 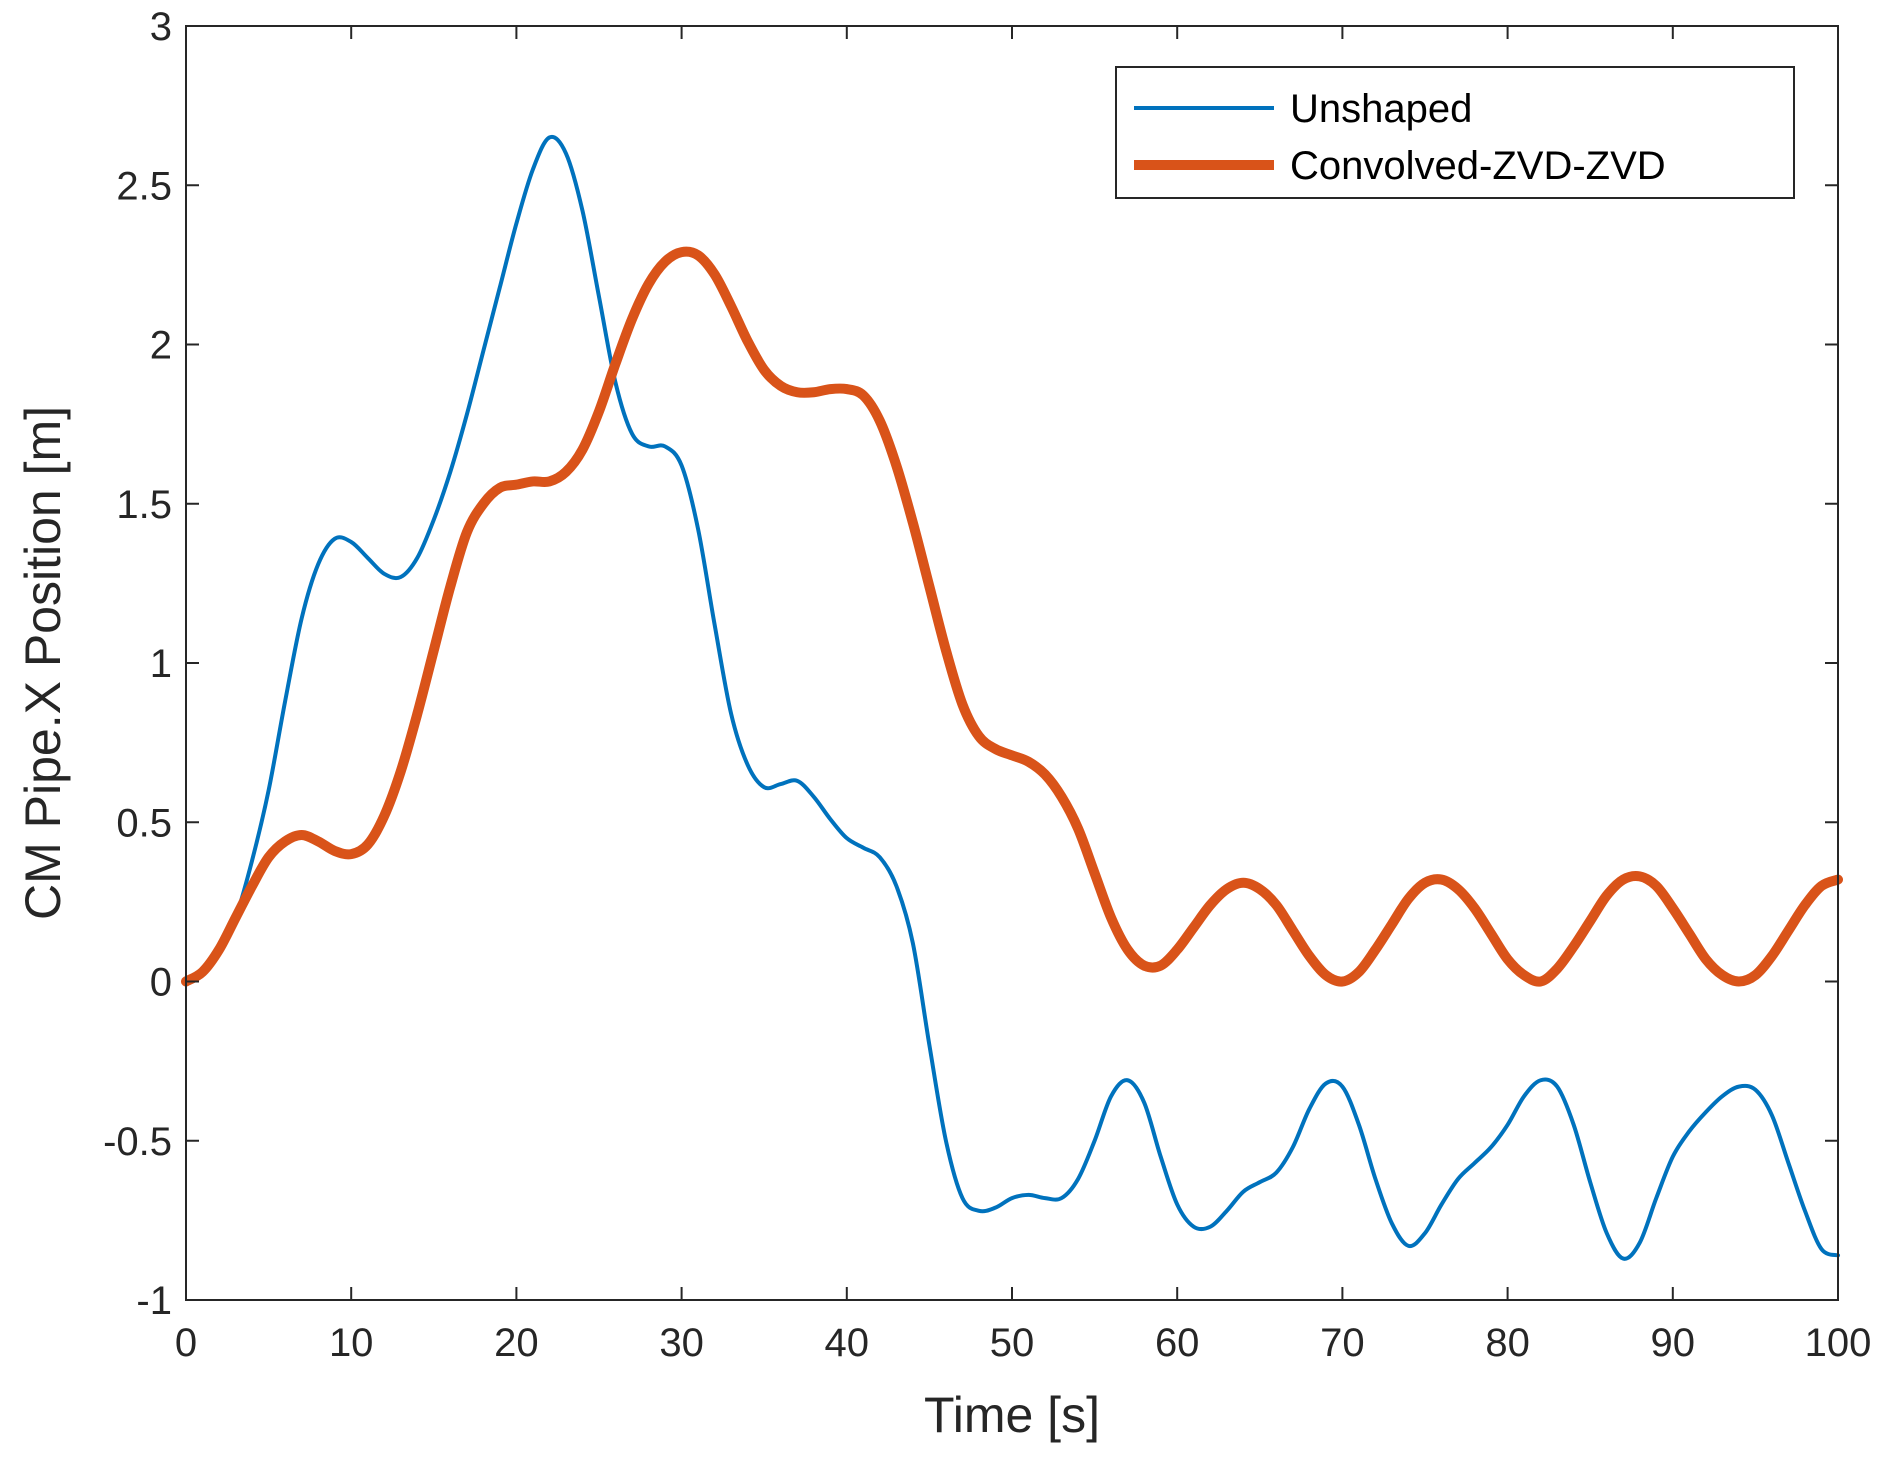 I want to click on legend: Unshaped Convolved-ZVD-ZVD, so click(x=1455, y=132).